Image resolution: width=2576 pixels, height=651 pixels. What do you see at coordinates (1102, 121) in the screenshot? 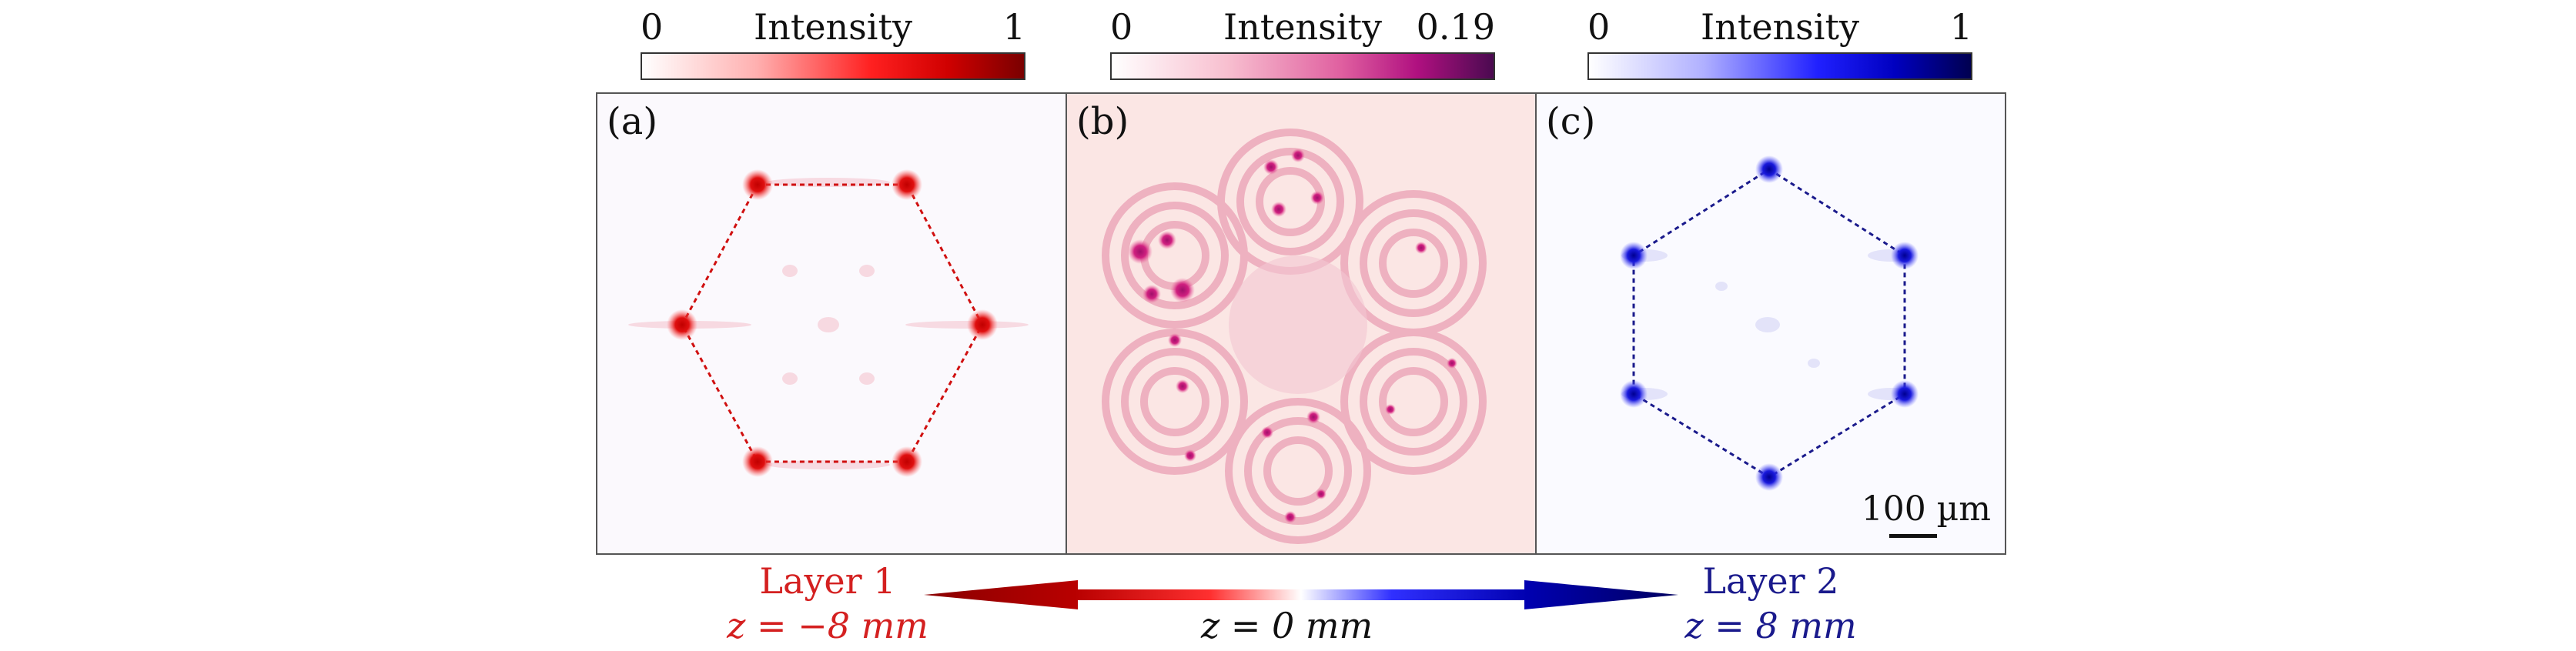
I see `panel-label: (b)` at bounding box center [1102, 121].